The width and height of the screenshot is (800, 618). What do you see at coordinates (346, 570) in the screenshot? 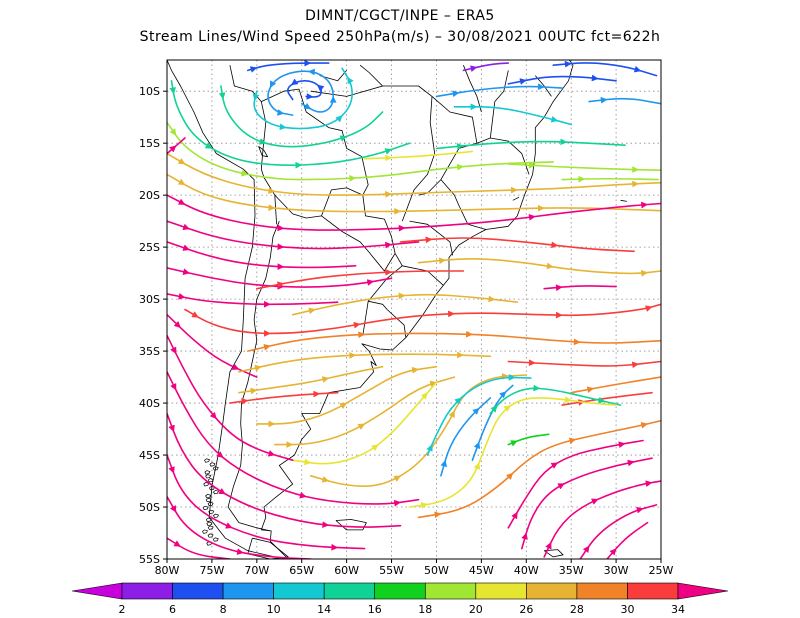
I see `lon-tick-label: 60W` at bounding box center [346, 570].